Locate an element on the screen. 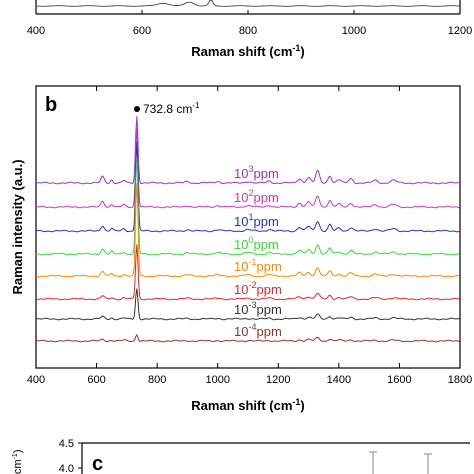 The width and height of the screenshot is (474, 474). panel-b-xtick-label: 400 is located at coordinates (36, 380).